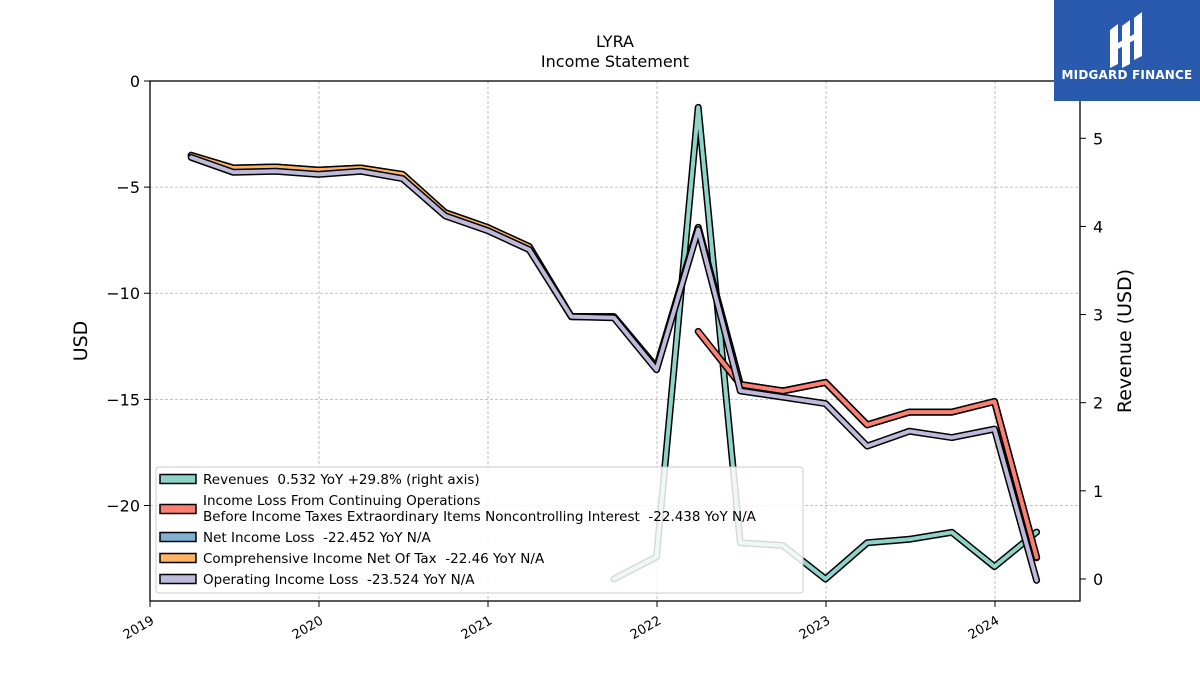  What do you see at coordinates (128, 187) in the screenshot?
I see `y-tick-label: −5` at bounding box center [128, 187].